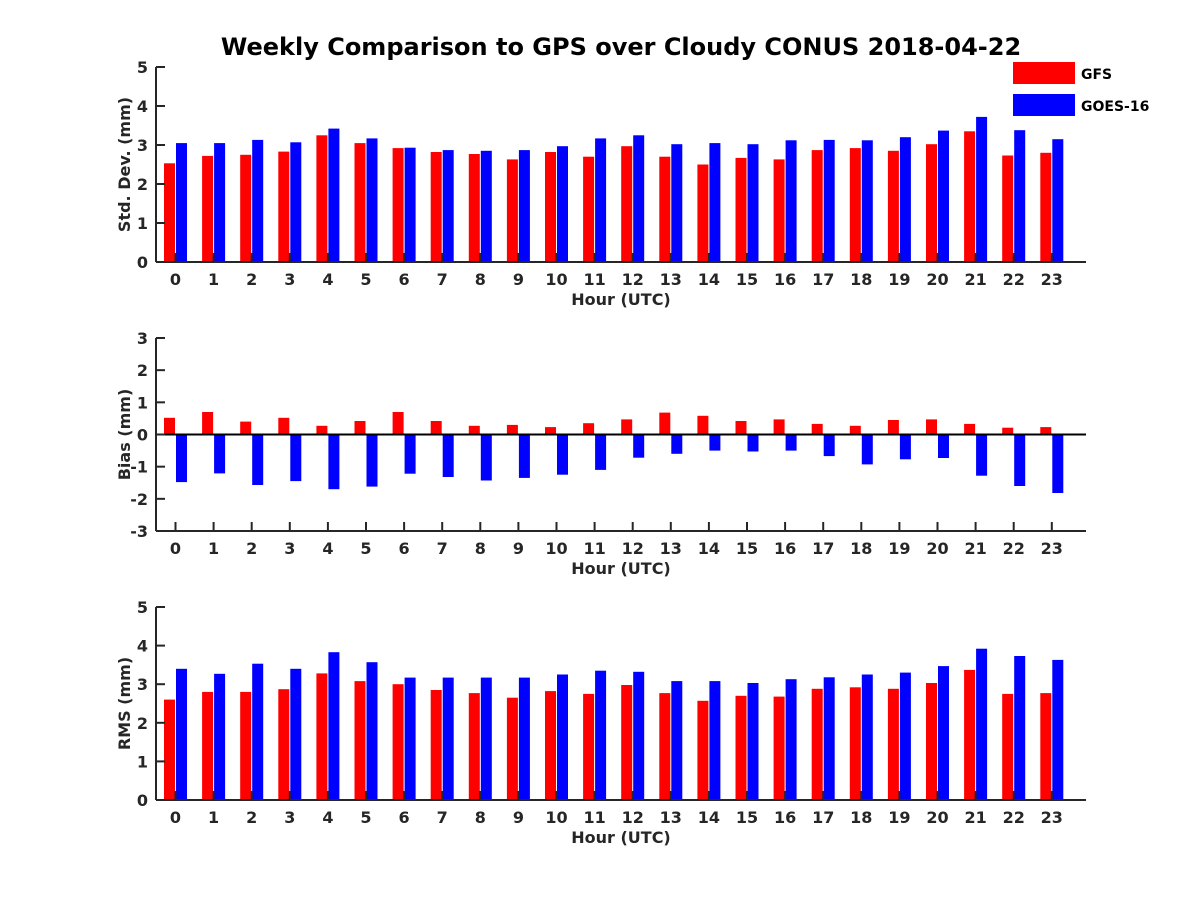 The image size is (1200, 900). Describe the element at coordinates (671, 279) in the screenshot. I see `x-tick-label-std: 13` at that location.